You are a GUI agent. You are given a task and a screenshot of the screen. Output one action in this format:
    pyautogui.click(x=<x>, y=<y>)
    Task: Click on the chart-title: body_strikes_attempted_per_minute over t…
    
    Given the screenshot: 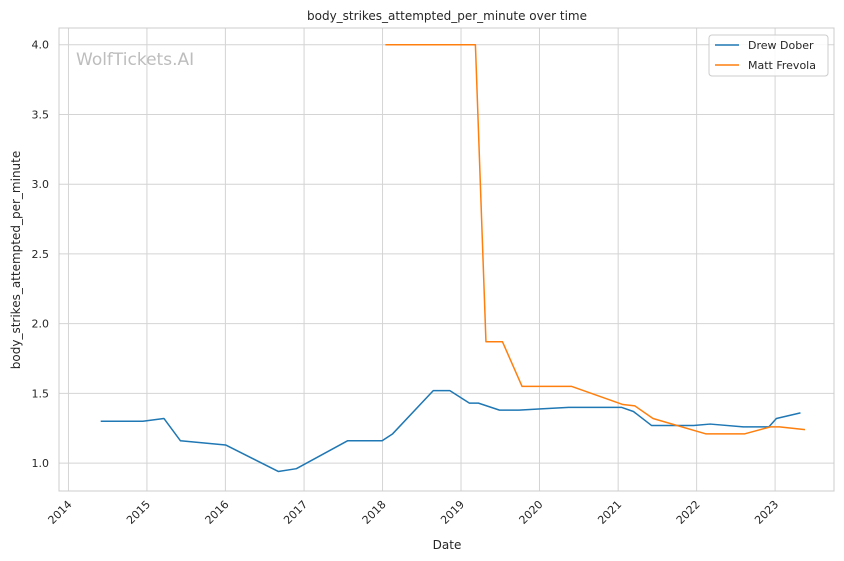 What is the action you would take?
    pyautogui.click(x=447, y=16)
    